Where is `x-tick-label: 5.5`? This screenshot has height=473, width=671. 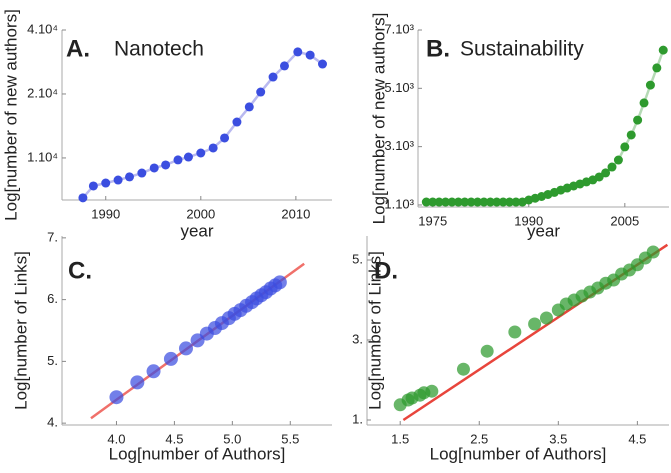
x-tick-label: 5.5 is located at coordinates (290, 438).